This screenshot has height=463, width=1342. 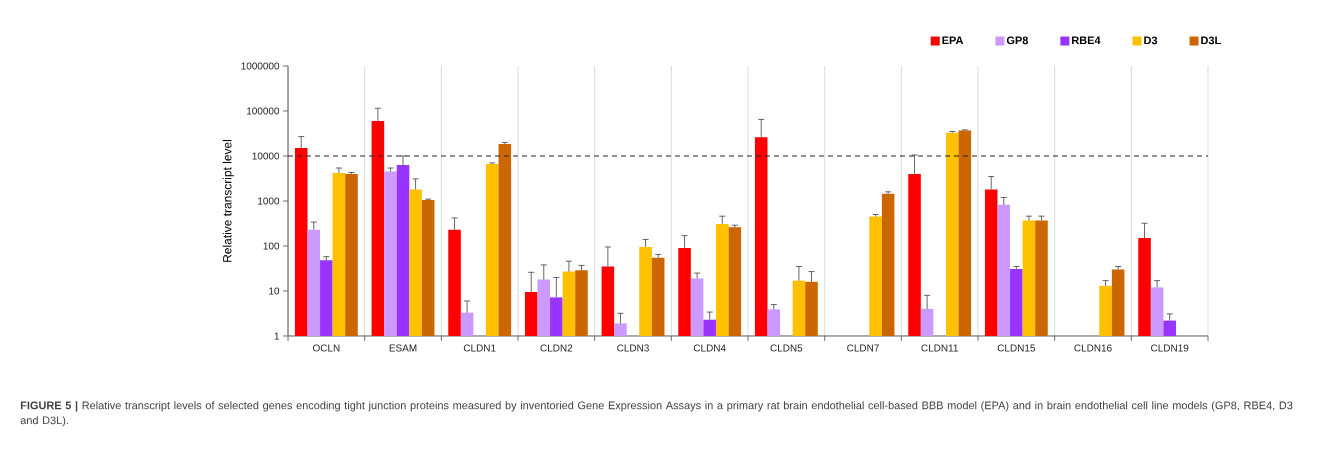 I want to click on x-tick-label: CLDN7, so click(x=863, y=348).